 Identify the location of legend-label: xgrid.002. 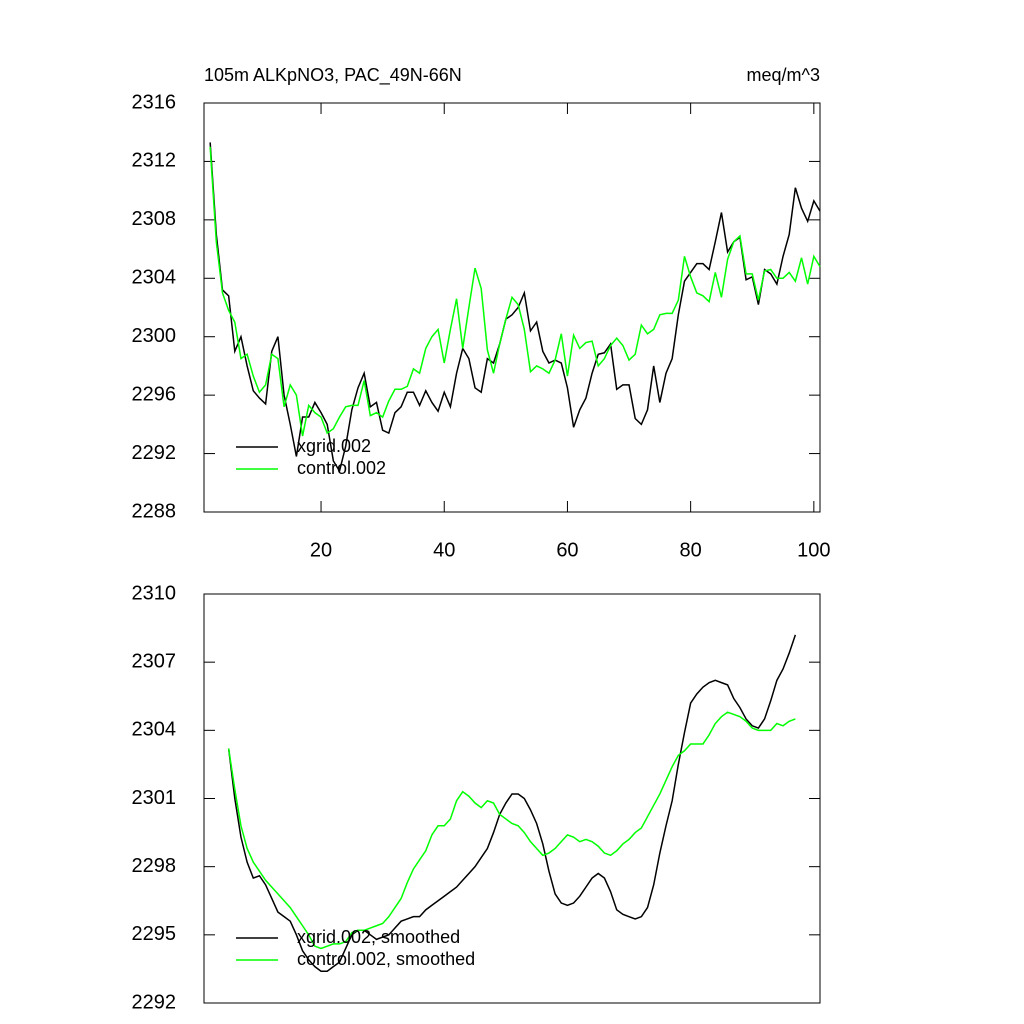
(334, 446).